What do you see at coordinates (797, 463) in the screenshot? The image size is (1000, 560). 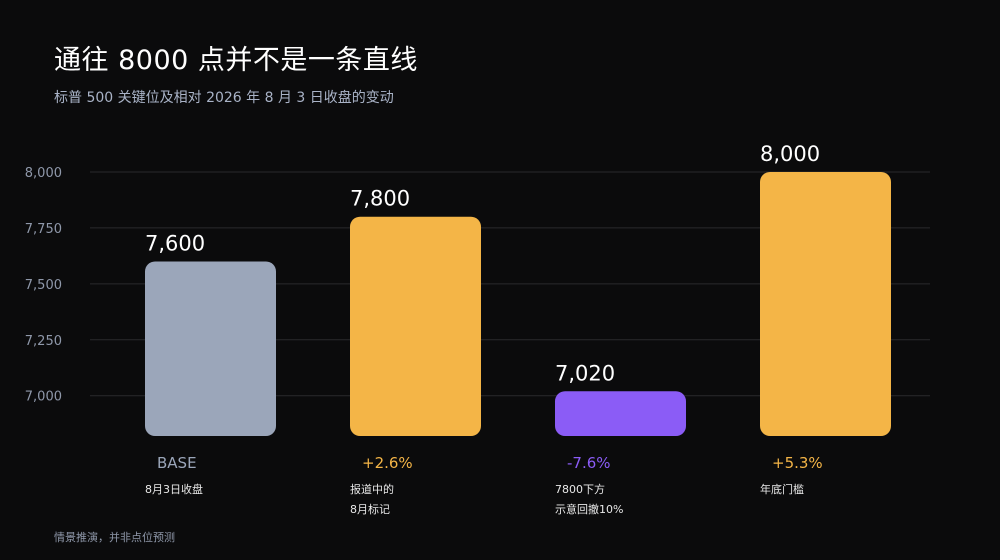 I see `change-label: +5.3%` at bounding box center [797, 463].